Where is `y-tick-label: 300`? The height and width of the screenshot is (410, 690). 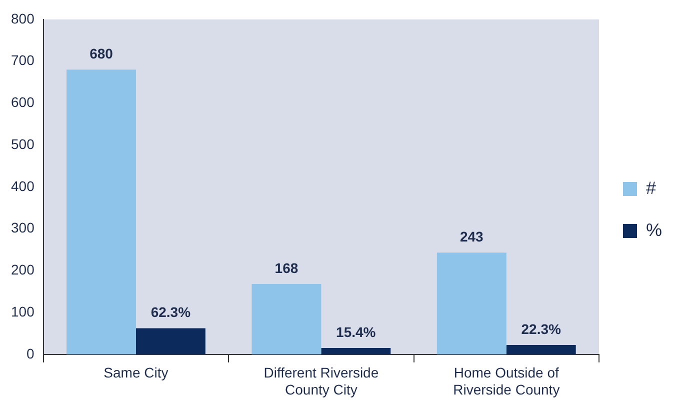 y-tick-label: 300 is located at coordinates (23, 228).